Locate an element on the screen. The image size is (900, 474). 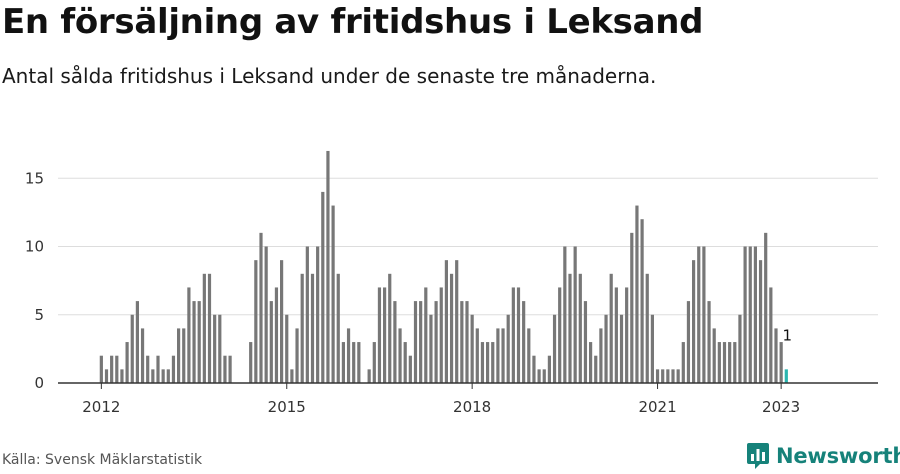
x-axis is located at coordinates (468, 385).